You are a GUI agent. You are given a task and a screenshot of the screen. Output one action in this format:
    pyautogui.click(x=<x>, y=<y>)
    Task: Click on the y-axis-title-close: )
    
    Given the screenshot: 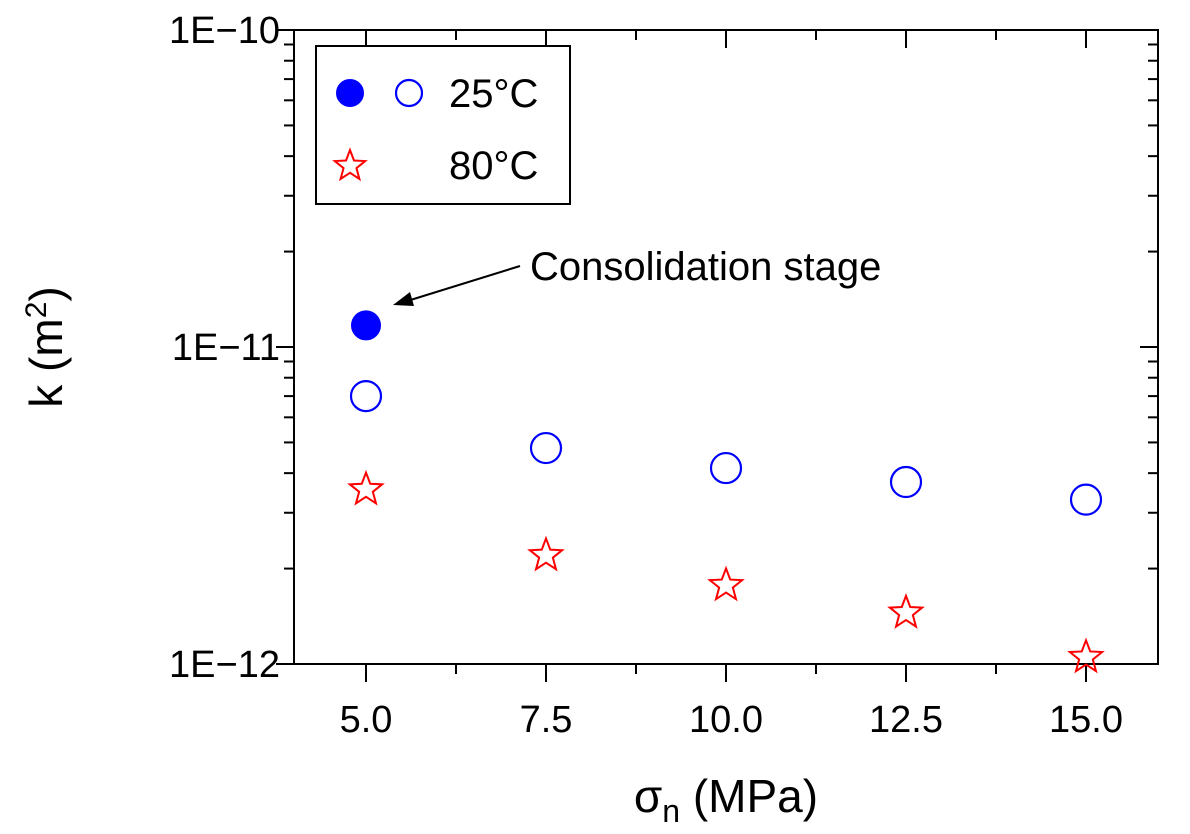 What is the action you would take?
    pyautogui.click(x=46, y=293)
    